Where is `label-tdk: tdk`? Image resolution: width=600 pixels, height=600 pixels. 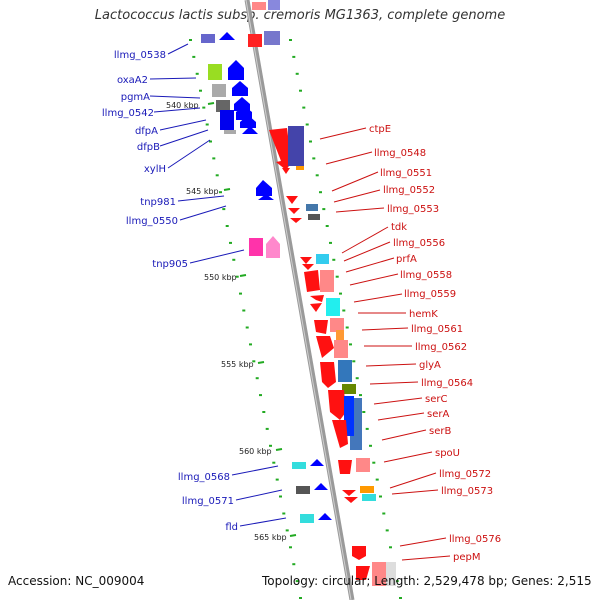 label-tdk: tdk is located at coordinates (399, 227).